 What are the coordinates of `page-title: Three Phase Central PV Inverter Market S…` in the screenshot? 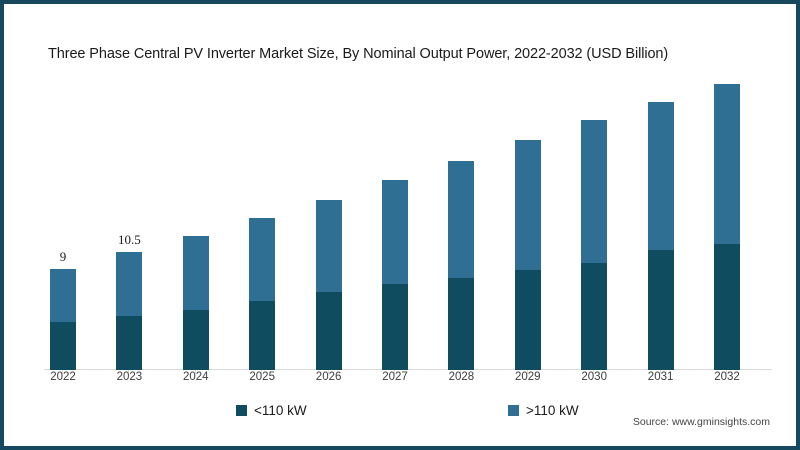 It's located at (358, 54).